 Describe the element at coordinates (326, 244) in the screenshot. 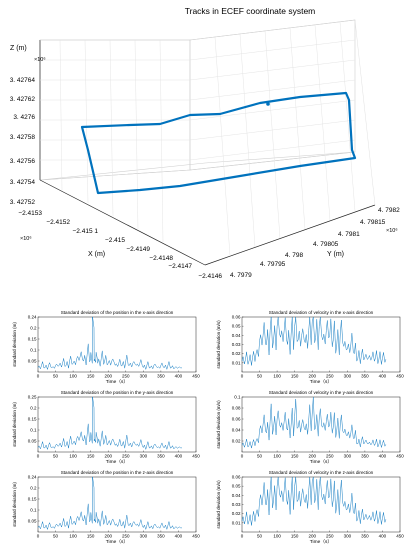

I see `y-tick: 4. 79805` at that location.